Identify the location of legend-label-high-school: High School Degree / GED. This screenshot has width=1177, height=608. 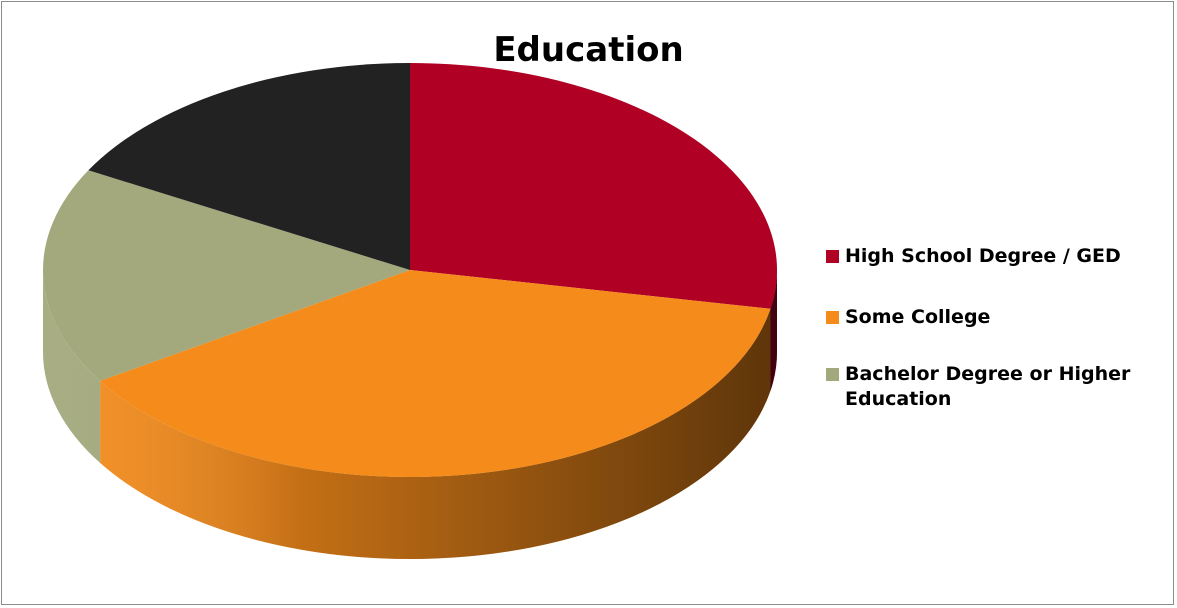
(983, 256).